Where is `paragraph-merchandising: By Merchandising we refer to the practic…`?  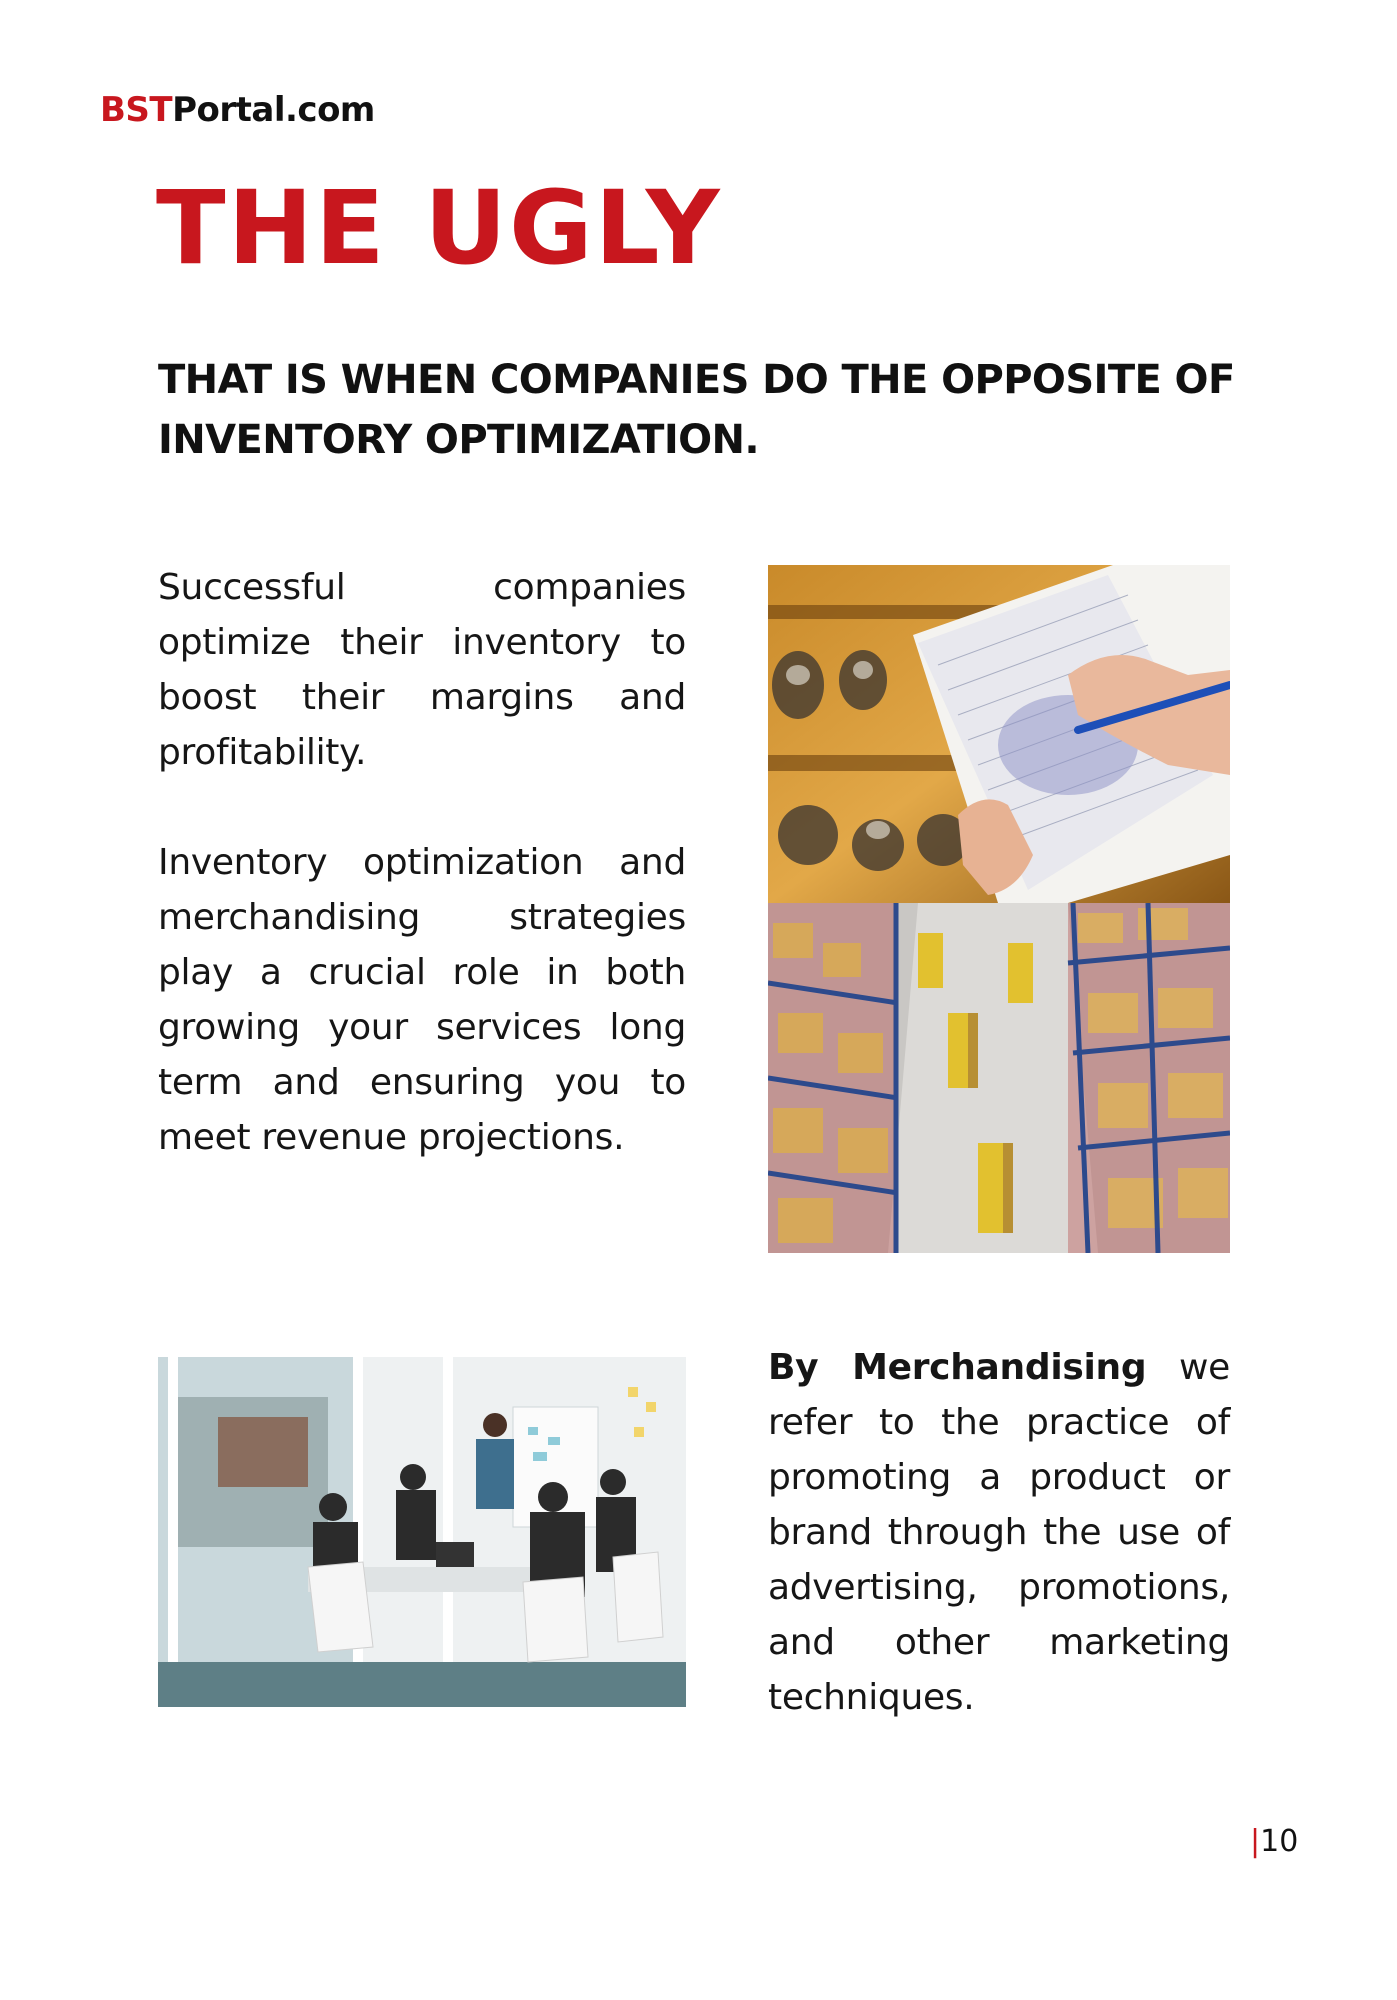 paragraph-merchandising: By Merchandising we refer to the practic… is located at coordinates (999, 1532).